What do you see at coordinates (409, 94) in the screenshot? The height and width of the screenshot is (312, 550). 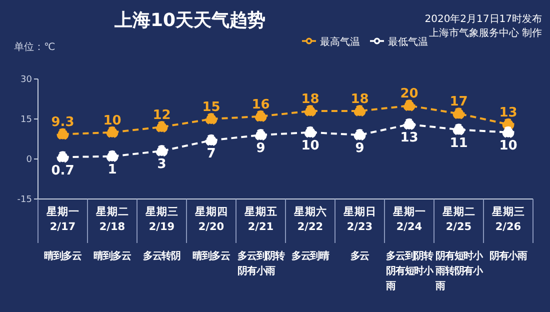 I see `data-label: 20` at bounding box center [409, 94].